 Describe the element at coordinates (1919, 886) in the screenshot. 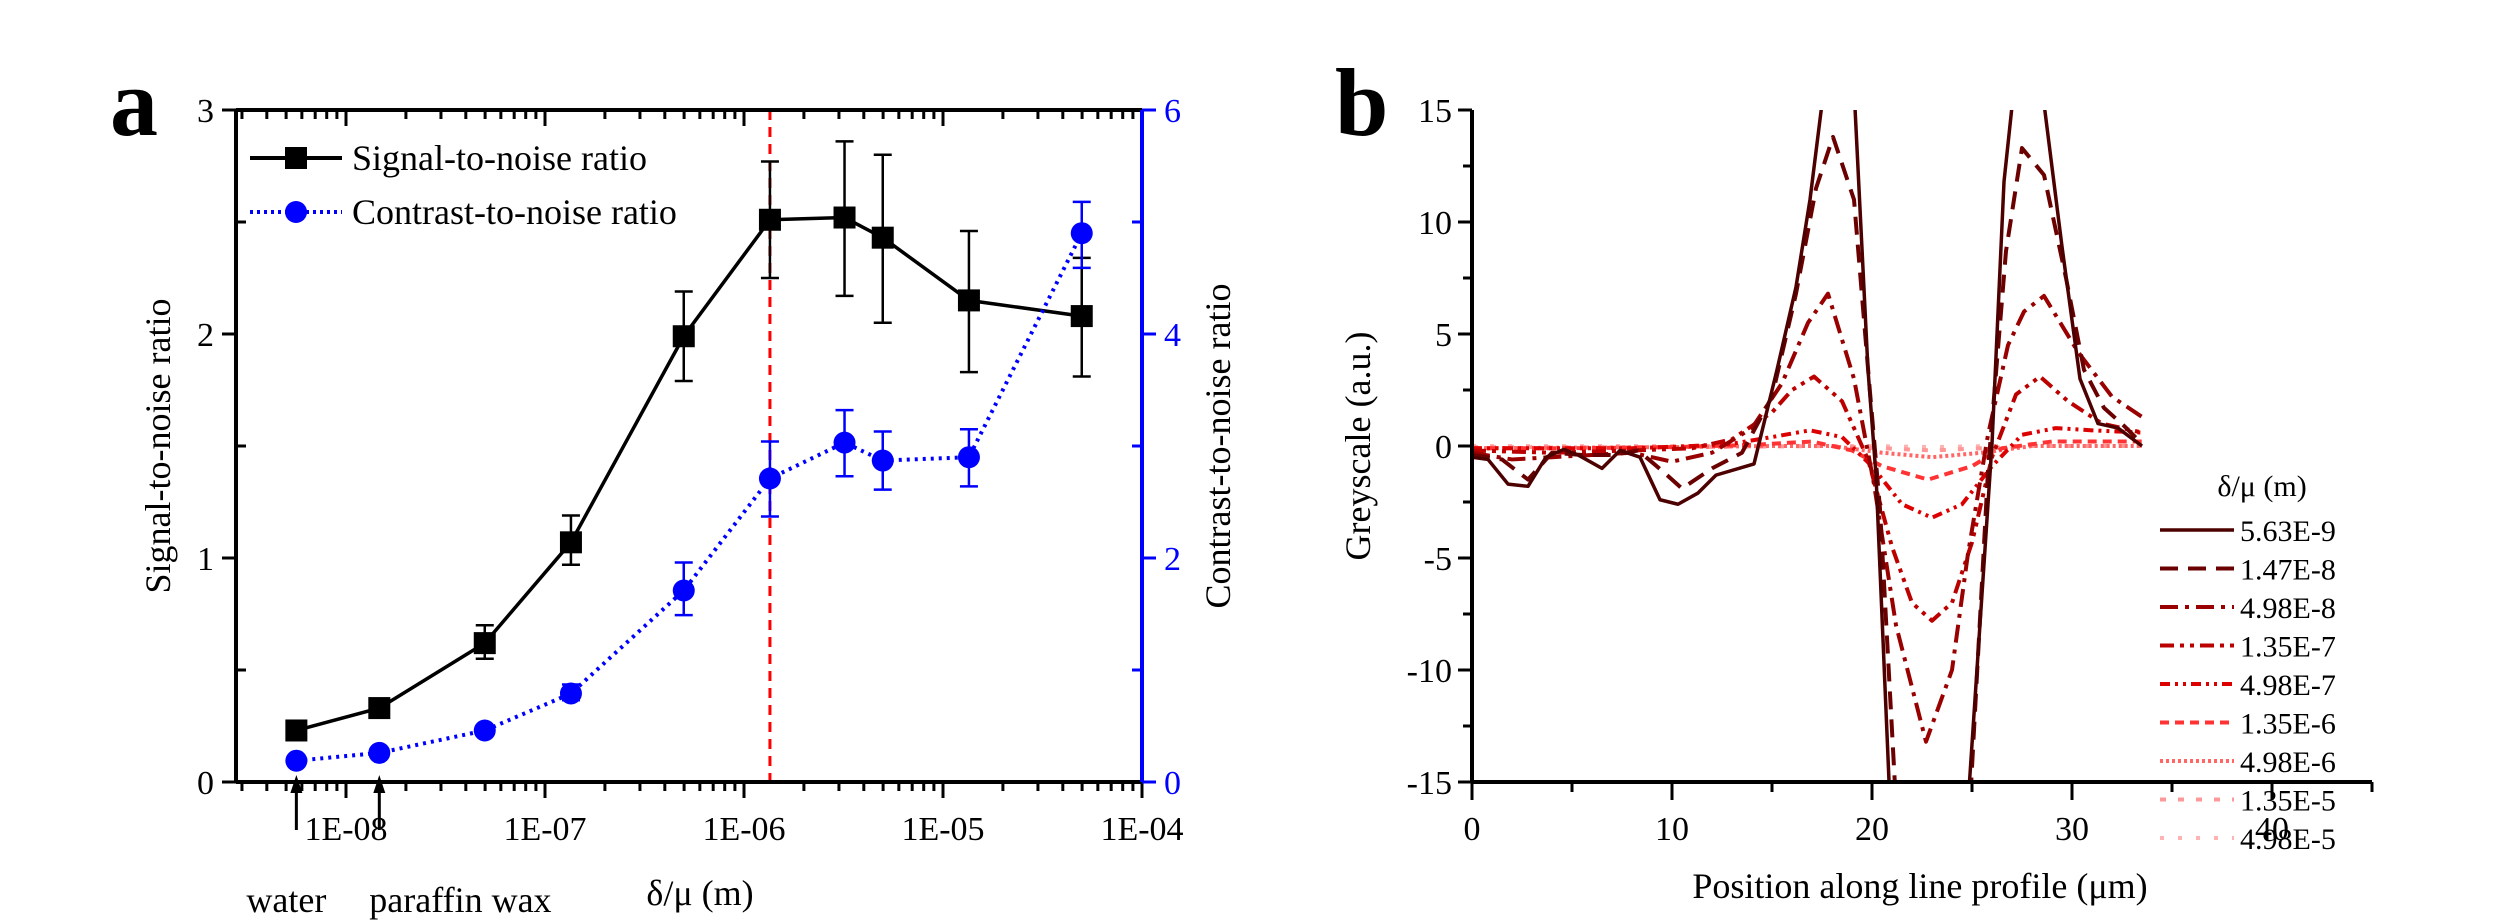

I see `panel-b-x-axis-title: Position along line profile (μm)` at that location.